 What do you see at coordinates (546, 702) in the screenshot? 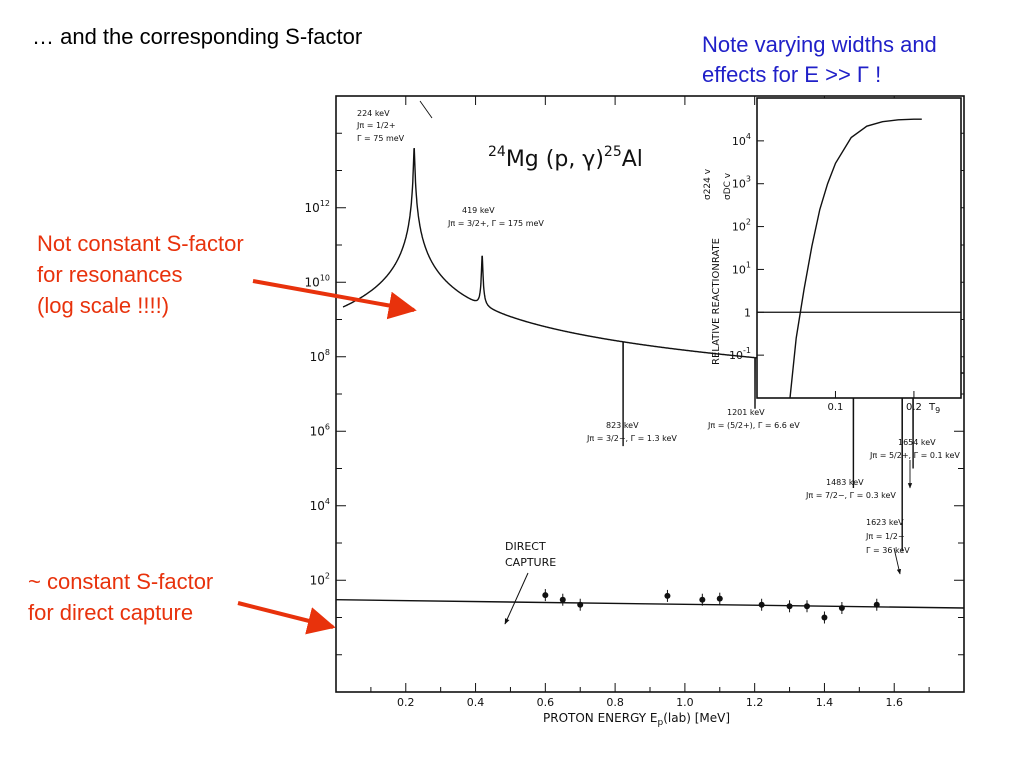
I see `x-tick-label: 0.6` at bounding box center [546, 702].